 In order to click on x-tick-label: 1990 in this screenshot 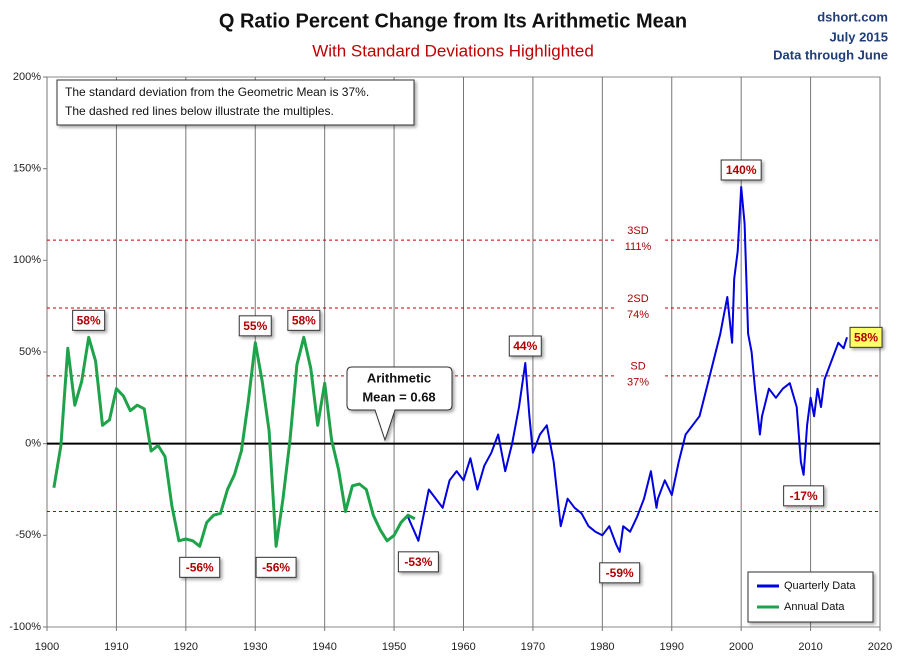, I will do `click(672, 647)`.